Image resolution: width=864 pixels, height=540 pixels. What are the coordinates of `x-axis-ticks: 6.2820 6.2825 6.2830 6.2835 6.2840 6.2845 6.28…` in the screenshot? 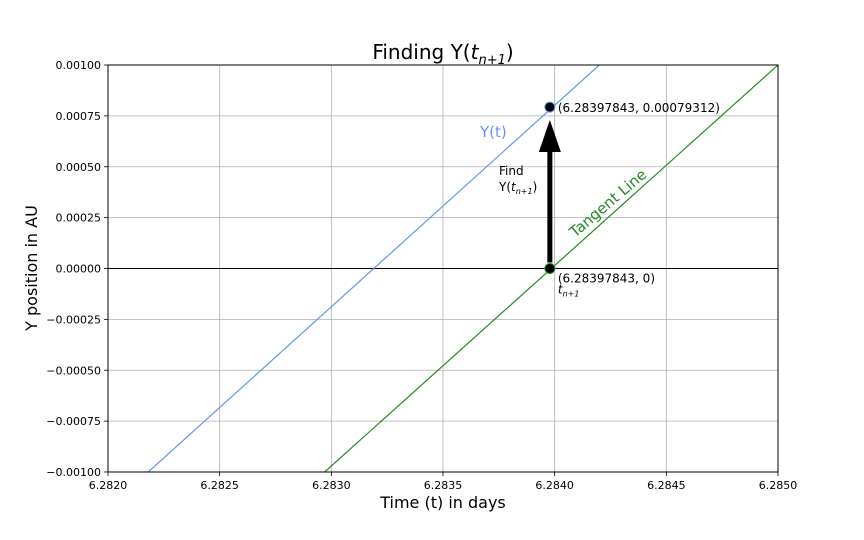 It's located at (443, 482).